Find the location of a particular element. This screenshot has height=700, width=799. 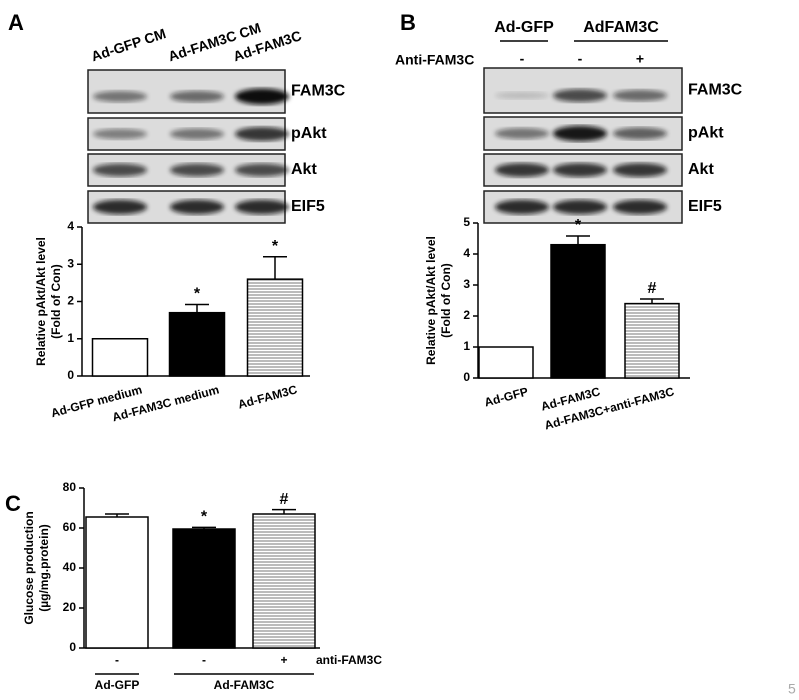

x-tick-label: Ad-FAM3C is located at coordinates (267, 396).